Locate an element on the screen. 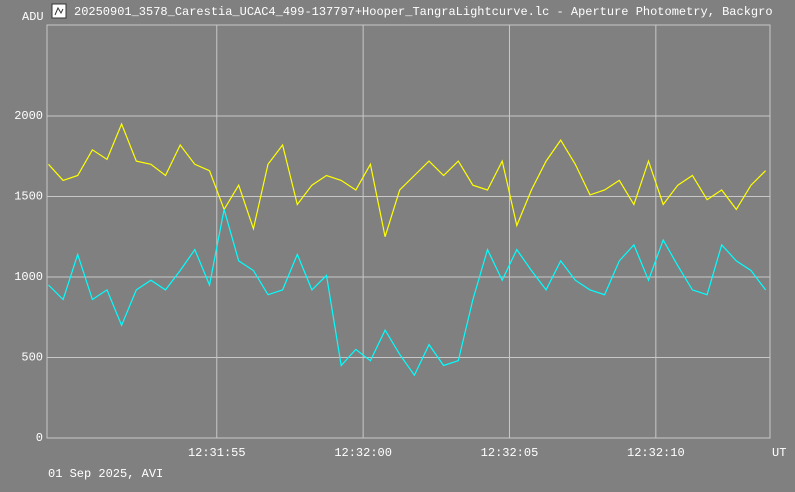 This screenshot has height=492, width=795. y-axis-label: ADU is located at coordinates (33, 17).